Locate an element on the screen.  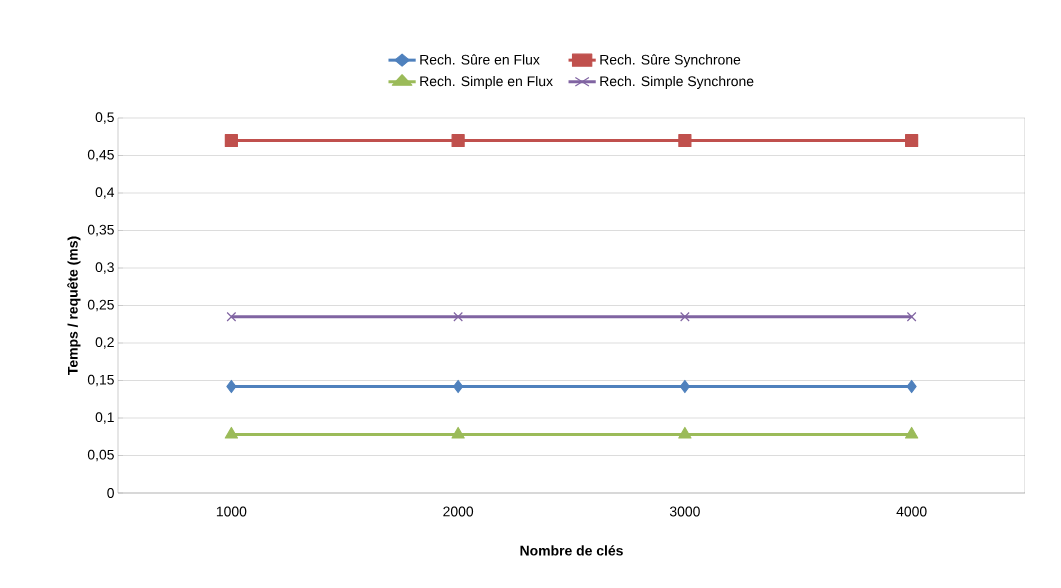
legend-label: Rech. Sûre en Flux is located at coordinates (480, 59).